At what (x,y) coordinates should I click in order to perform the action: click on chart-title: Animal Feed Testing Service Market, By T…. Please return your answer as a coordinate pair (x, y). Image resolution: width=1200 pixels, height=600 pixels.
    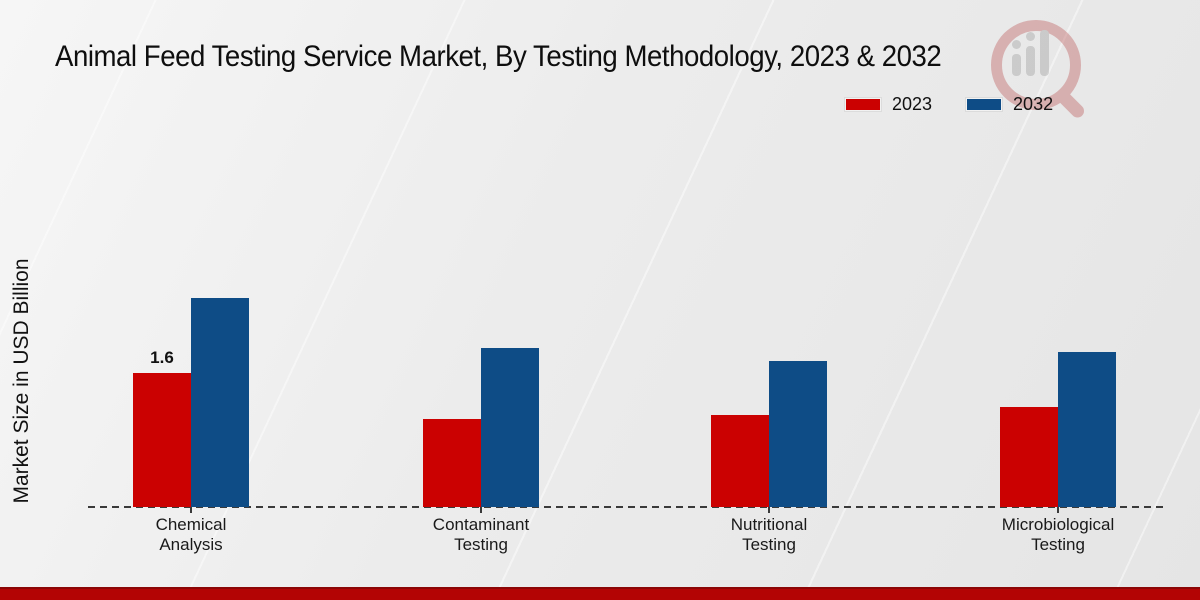
    Looking at the image, I should click on (498, 56).